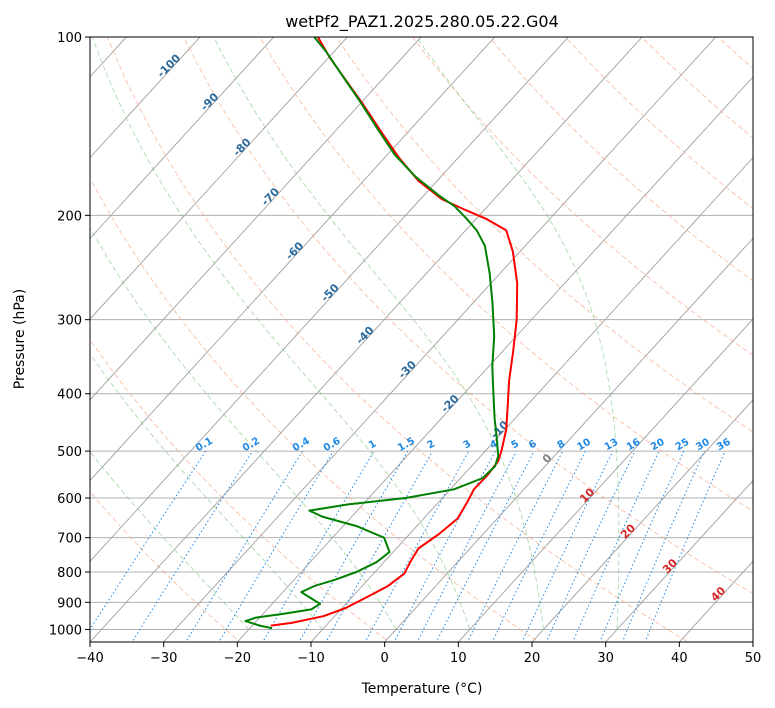 The width and height of the screenshot is (775, 708). What do you see at coordinates (605, 658) in the screenshot?
I see `x-tick-label: 30` at bounding box center [605, 658].